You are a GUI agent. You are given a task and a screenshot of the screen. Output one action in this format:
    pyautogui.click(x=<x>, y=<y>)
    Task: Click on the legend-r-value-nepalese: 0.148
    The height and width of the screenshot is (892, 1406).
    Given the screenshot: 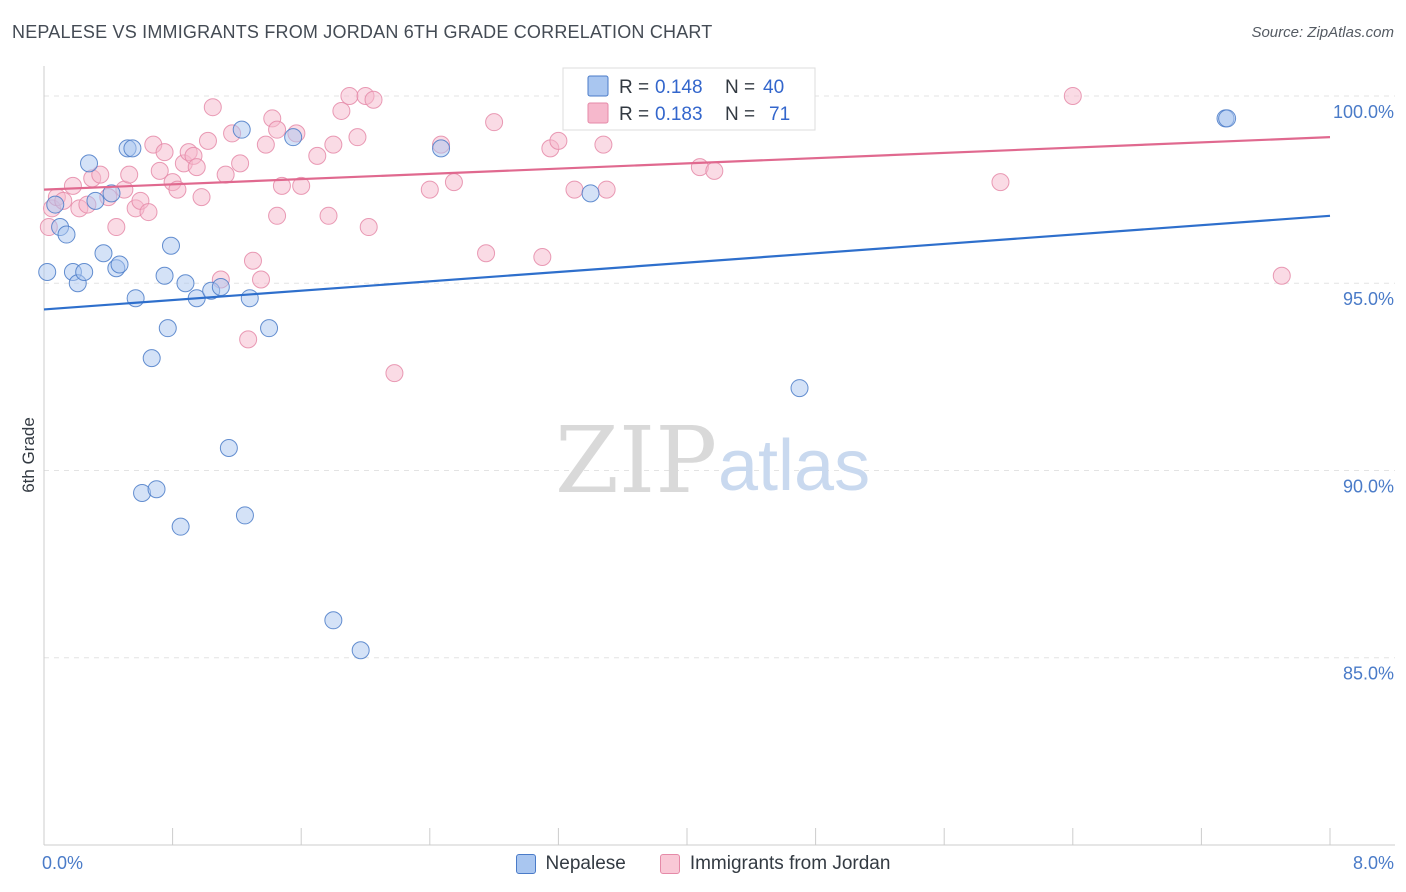 What is the action you would take?
    pyautogui.click(x=679, y=87)
    